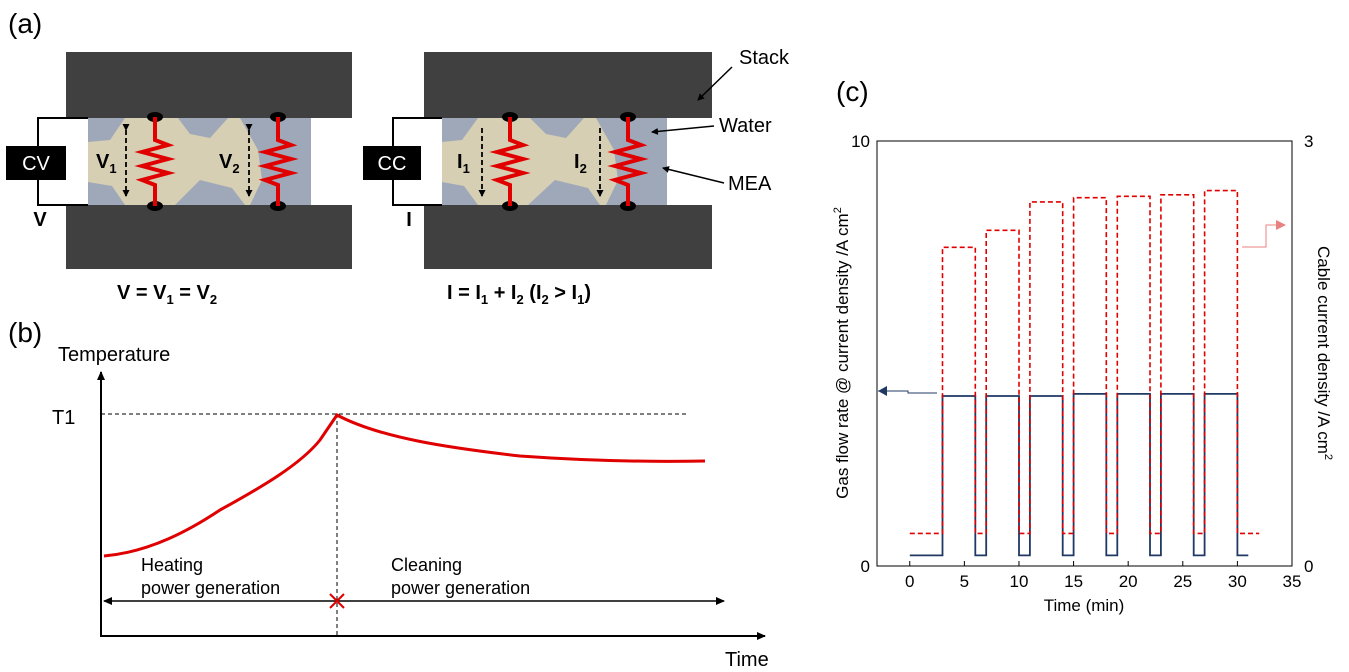  What do you see at coordinates (745, 126) in the screenshot?
I see `water-callout-label: Water` at bounding box center [745, 126].